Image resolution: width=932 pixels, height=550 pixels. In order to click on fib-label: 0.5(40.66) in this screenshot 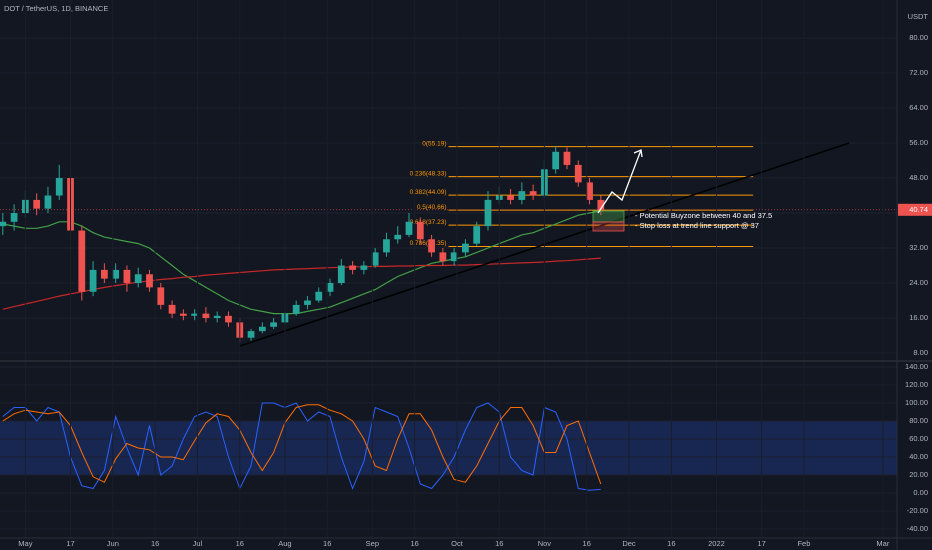, I will do `click(432, 207)`.